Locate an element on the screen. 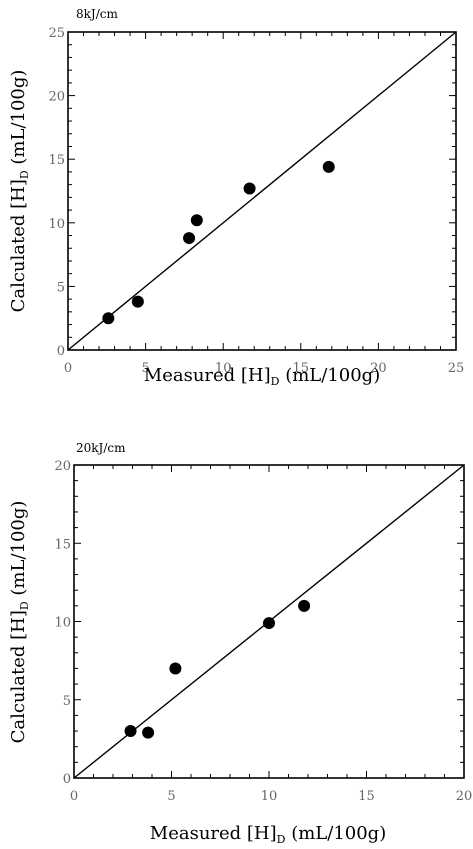 The width and height of the screenshot is (473, 849). energy-label: 20kJ/cm is located at coordinates (101, 448).